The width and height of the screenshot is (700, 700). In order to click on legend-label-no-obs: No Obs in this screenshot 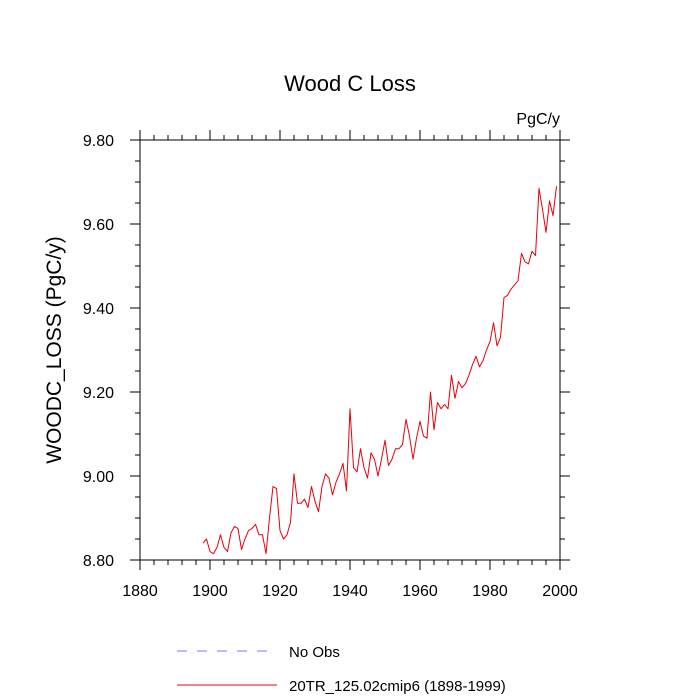, I will do `click(314, 652)`.